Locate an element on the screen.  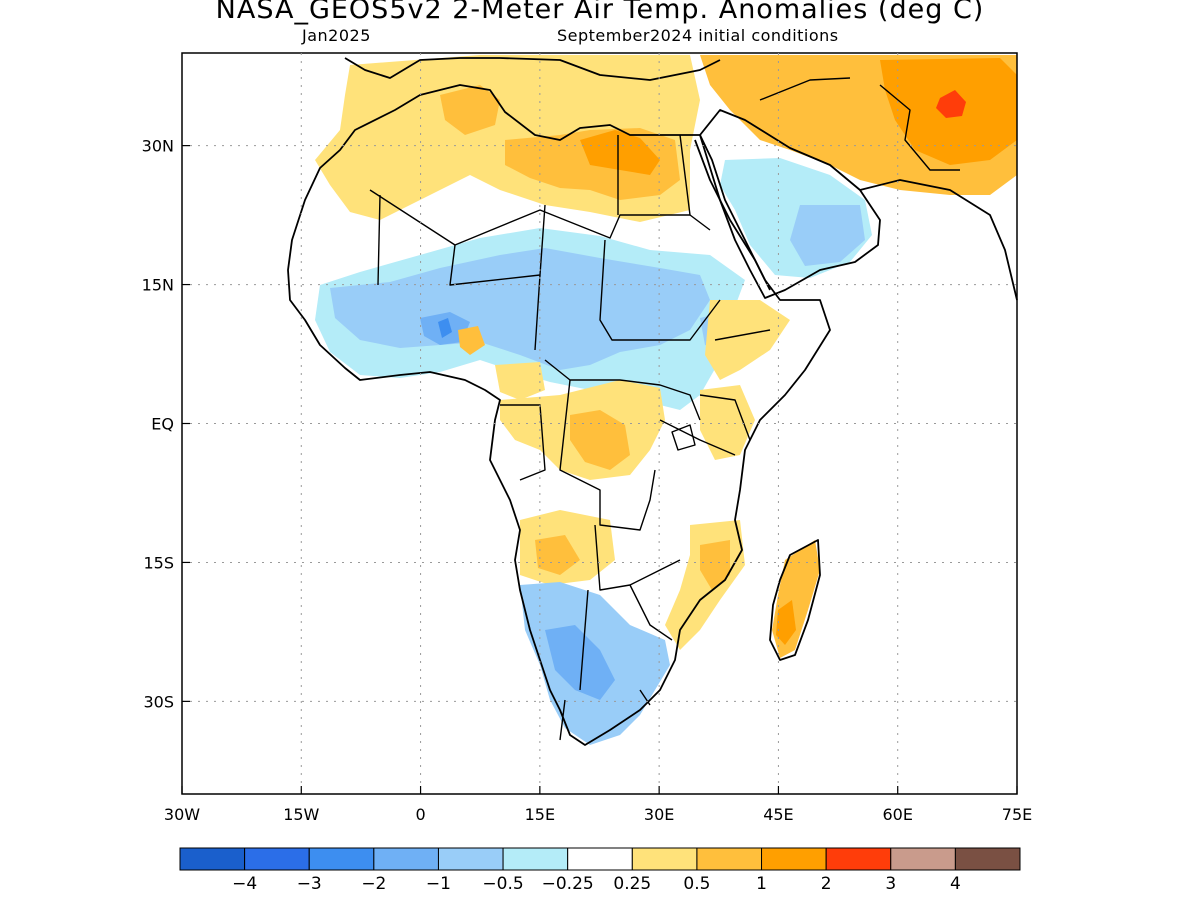
anomaly-region-mozambique-warm2 is located at coordinates (715, 565).